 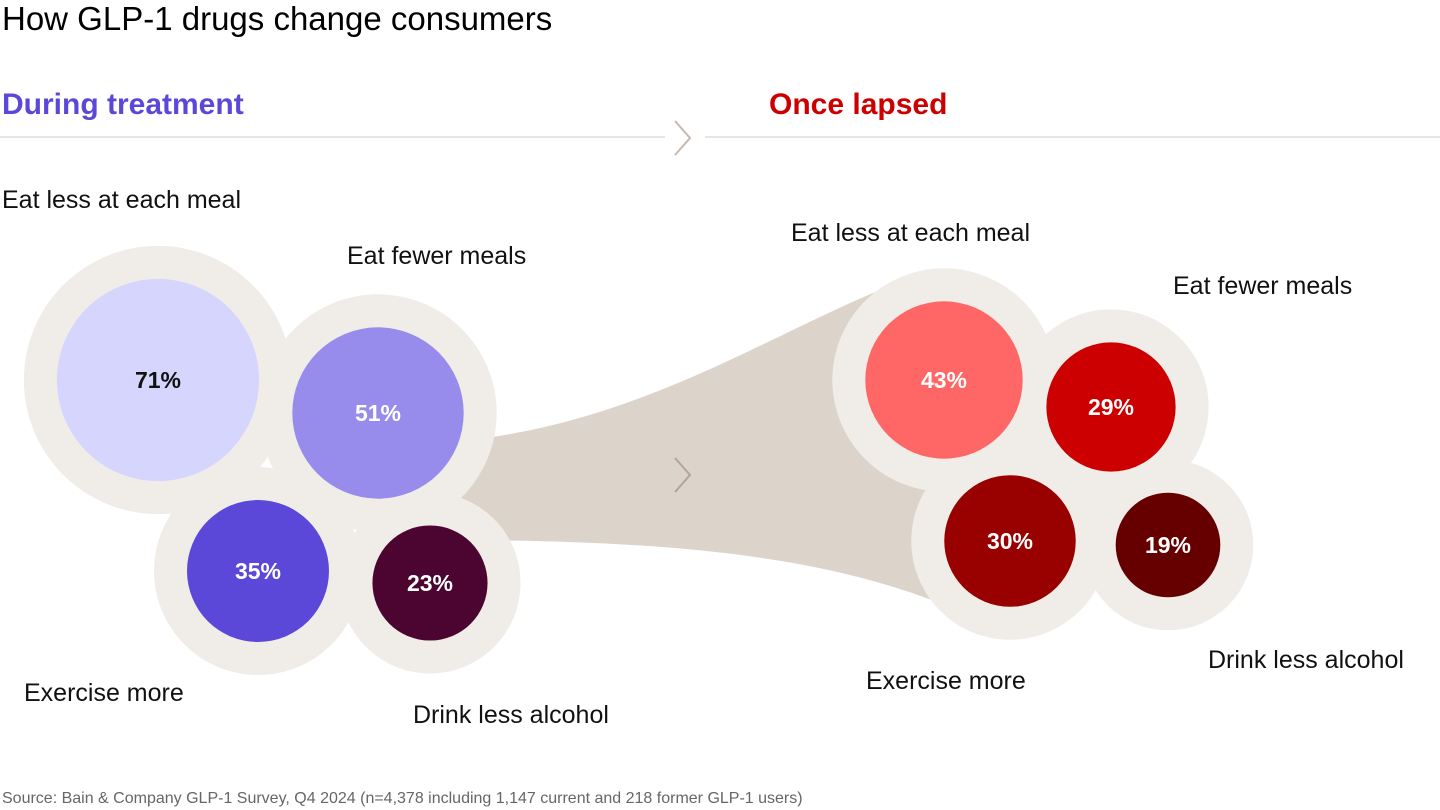 I want to click on bubble-value-label: 43%, so click(x=944, y=380).